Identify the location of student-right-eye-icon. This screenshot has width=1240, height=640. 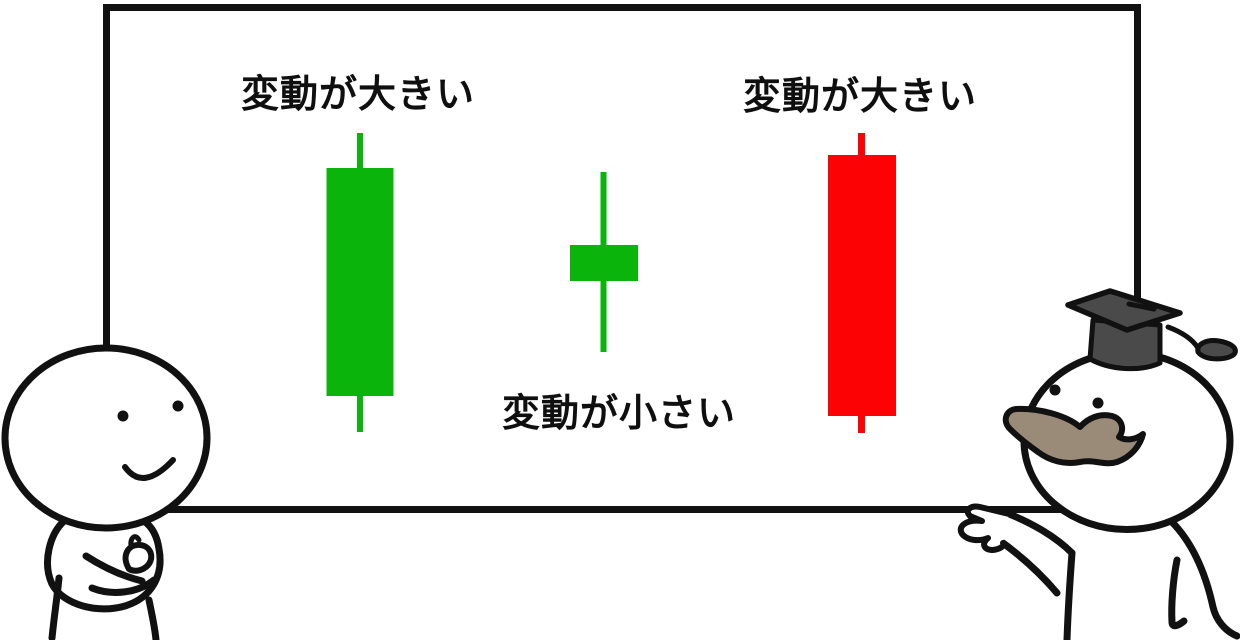
(178, 406).